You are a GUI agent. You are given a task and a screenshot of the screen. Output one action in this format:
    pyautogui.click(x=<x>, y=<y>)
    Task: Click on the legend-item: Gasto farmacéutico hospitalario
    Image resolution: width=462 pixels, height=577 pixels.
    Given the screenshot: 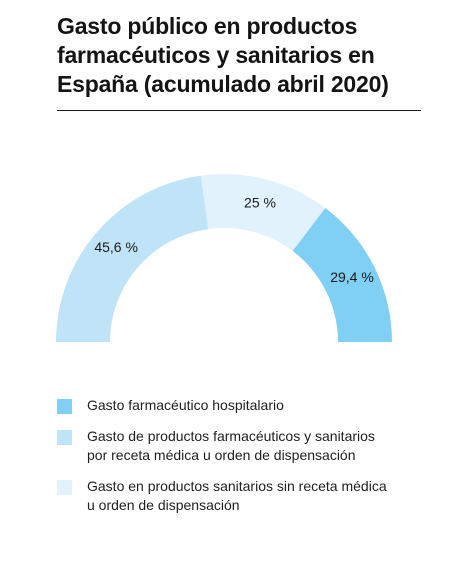 What is the action you would take?
    pyautogui.click(x=222, y=405)
    